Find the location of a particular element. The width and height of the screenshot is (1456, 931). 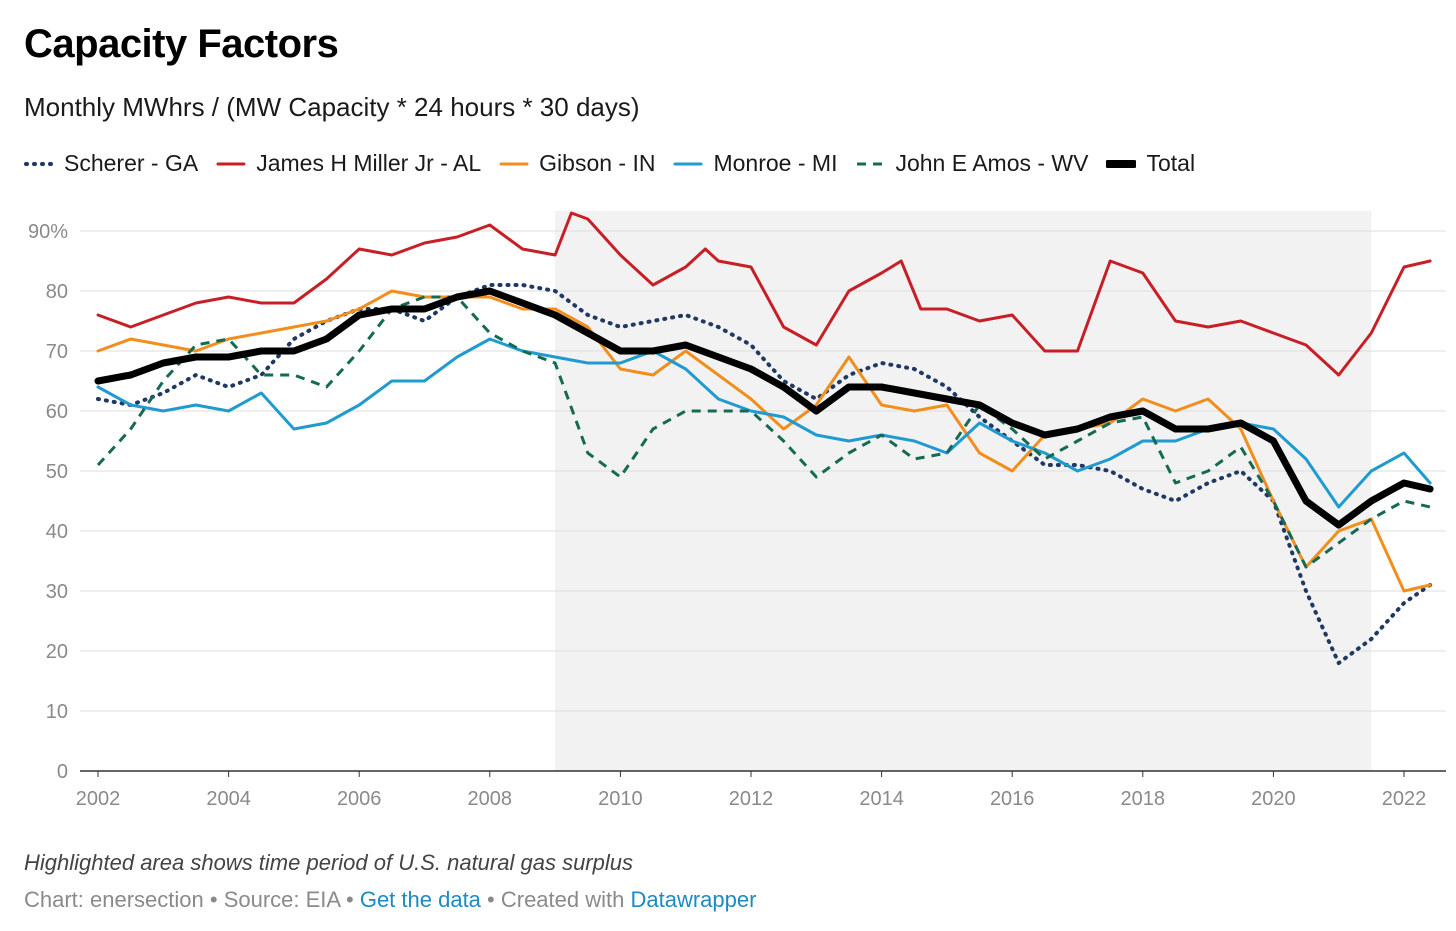

y-tick-label: 40 is located at coordinates (57, 532).